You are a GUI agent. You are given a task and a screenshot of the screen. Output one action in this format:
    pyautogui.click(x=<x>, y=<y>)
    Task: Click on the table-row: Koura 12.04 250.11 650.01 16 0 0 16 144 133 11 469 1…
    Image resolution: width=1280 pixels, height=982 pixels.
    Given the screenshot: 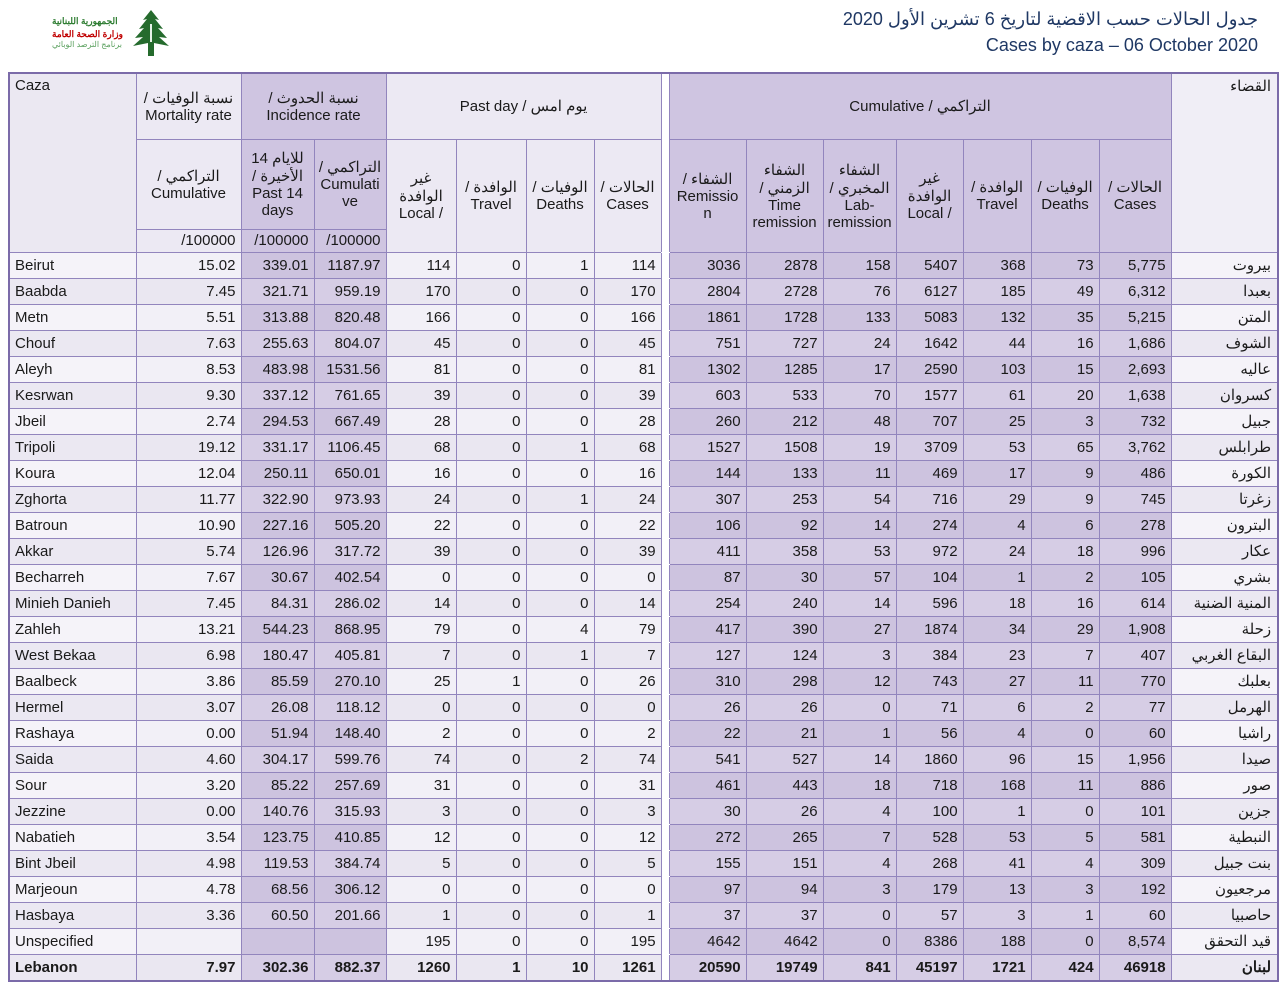 What is the action you would take?
    pyautogui.click(x=643, y=473)
    